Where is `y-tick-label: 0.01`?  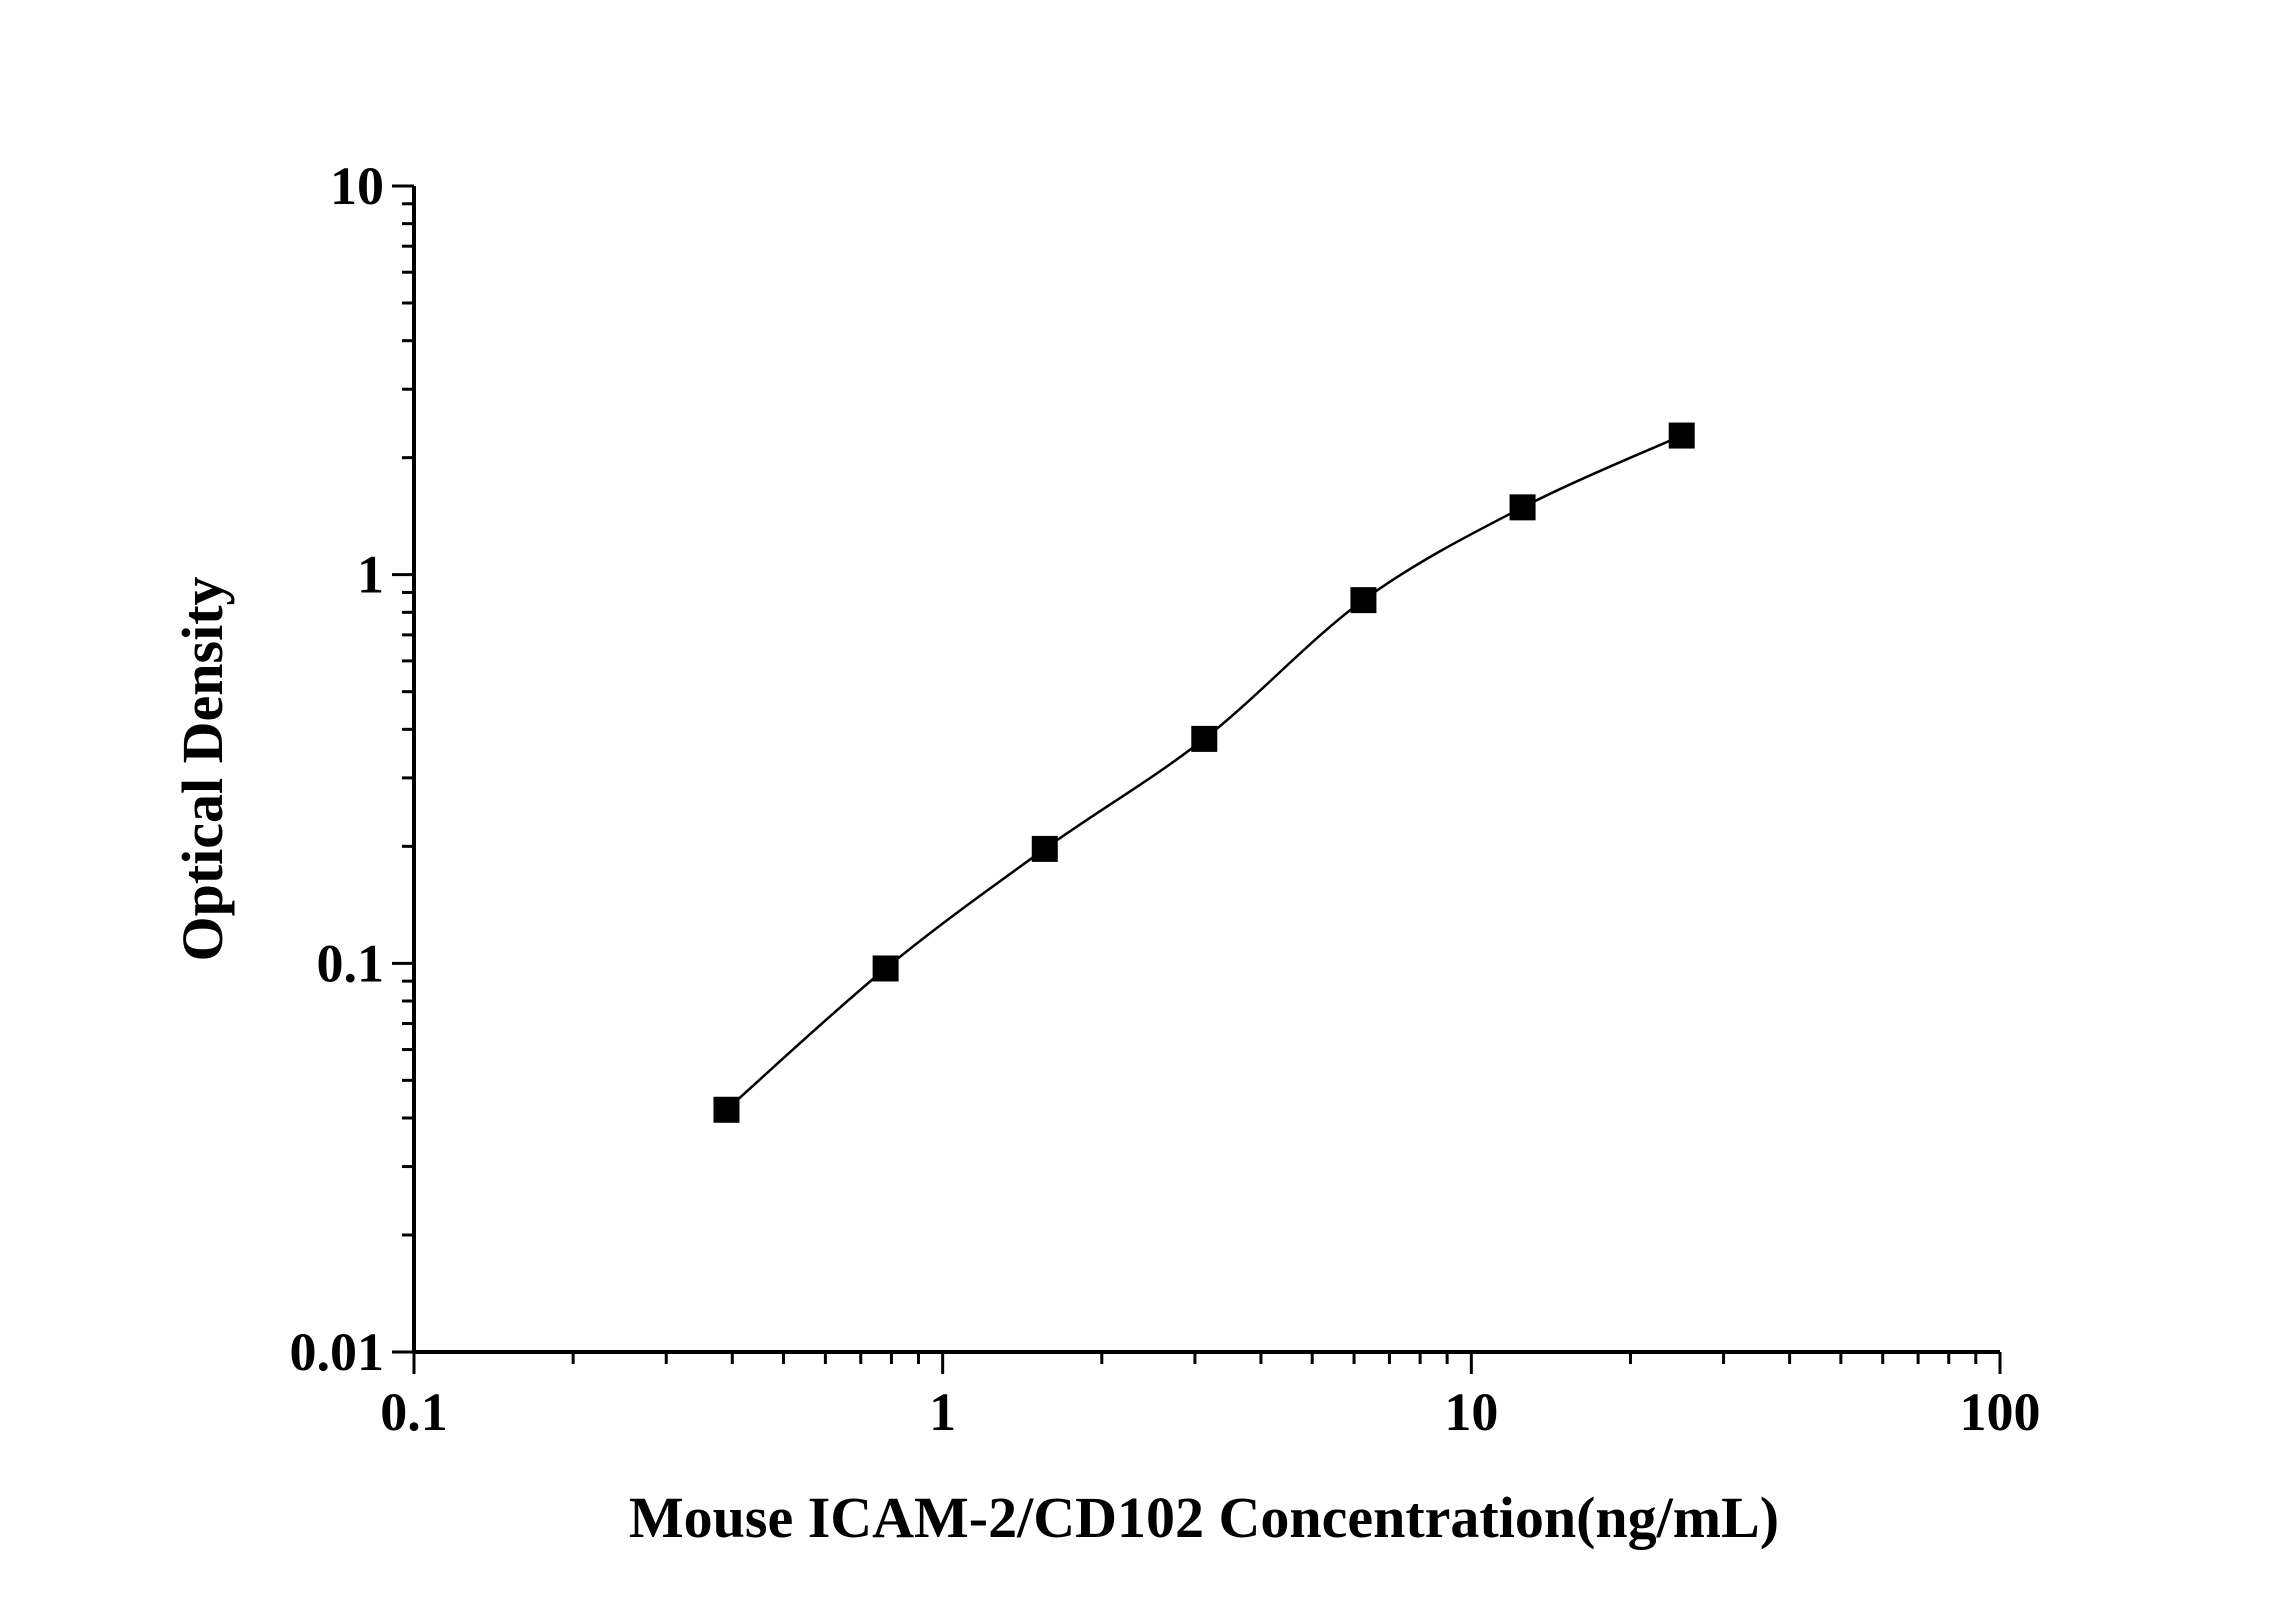
y-tick-label: 0.01 is located at coordinates (337, 1352).